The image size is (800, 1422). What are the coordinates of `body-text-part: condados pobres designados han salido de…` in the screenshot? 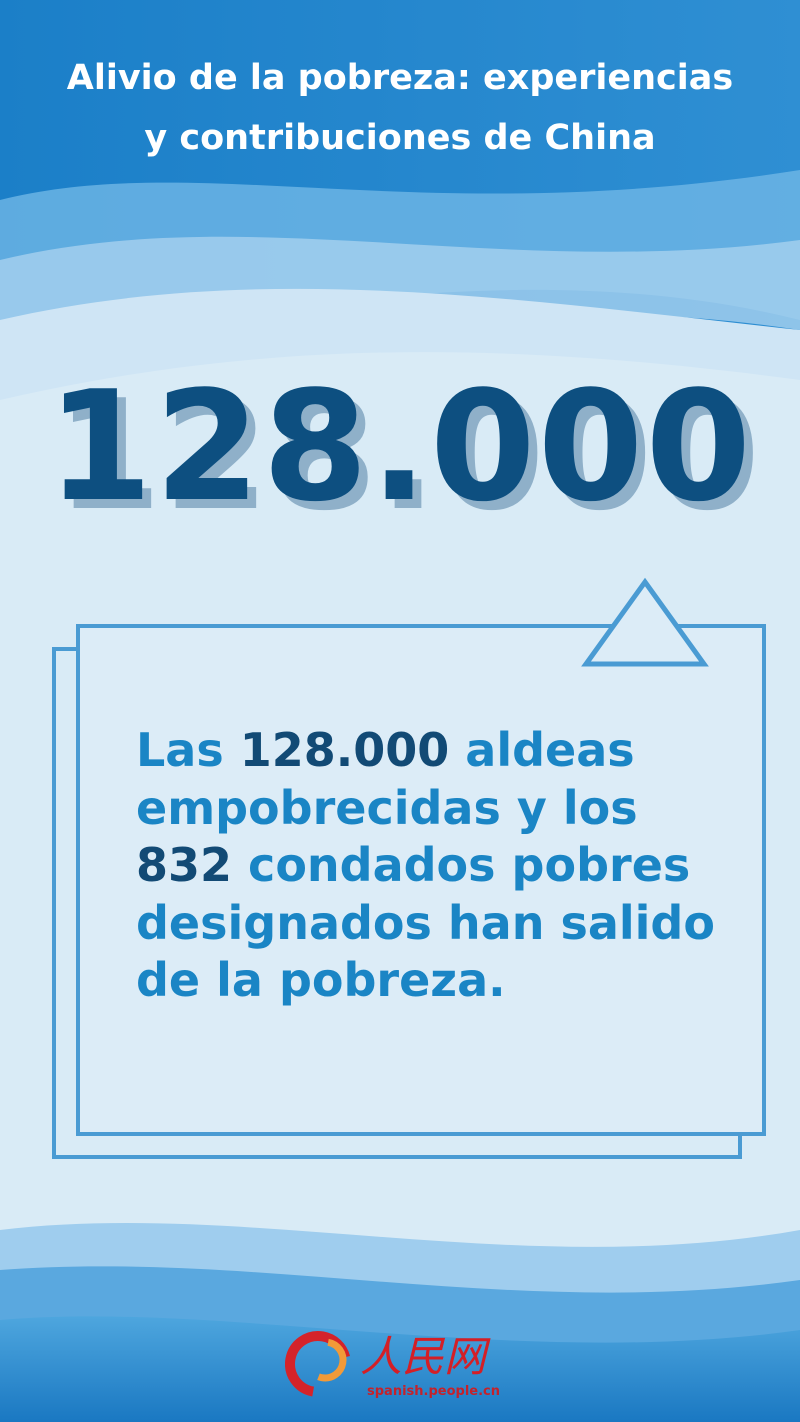 It's located at (425, 922).